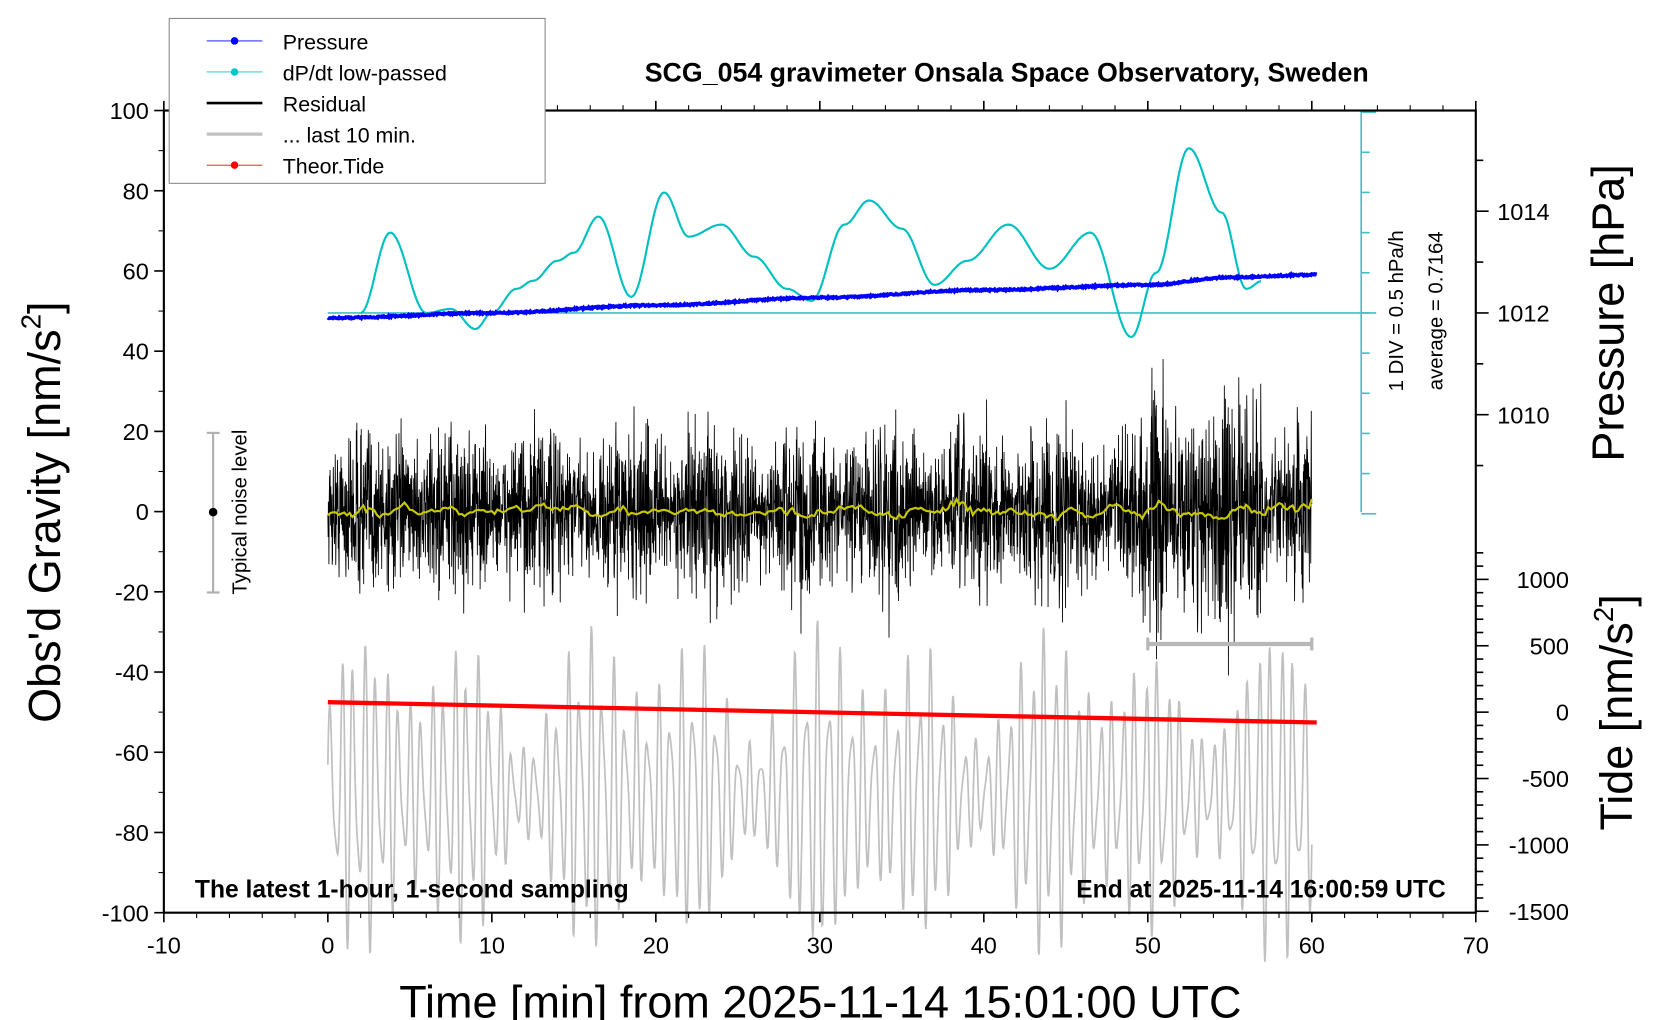  Describe the element at coordinates (228, 512) in the screenshot. I see `noise-level-indicator: Typical noise level` at that location.